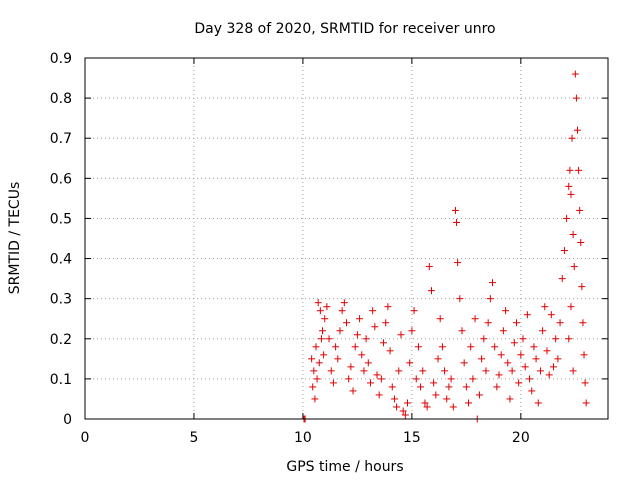 The image size is (640, 480). What do you see at coordinates (15, 238) in the screenshot?
I see `y-axis-label: SRMTID / TECUs` at bounding box center [15, 238].